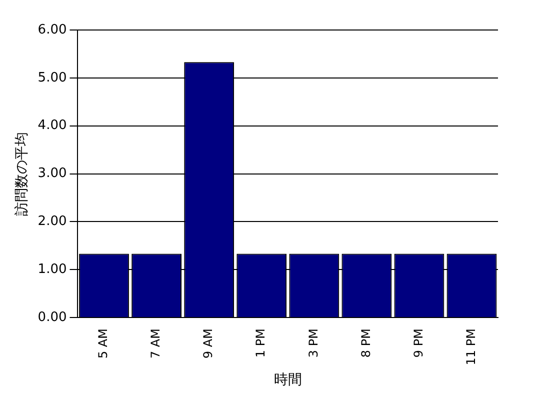 This screenshot has width=548, height=398. I want to click on x-tick-label: 1 PM, so click(261, 343).